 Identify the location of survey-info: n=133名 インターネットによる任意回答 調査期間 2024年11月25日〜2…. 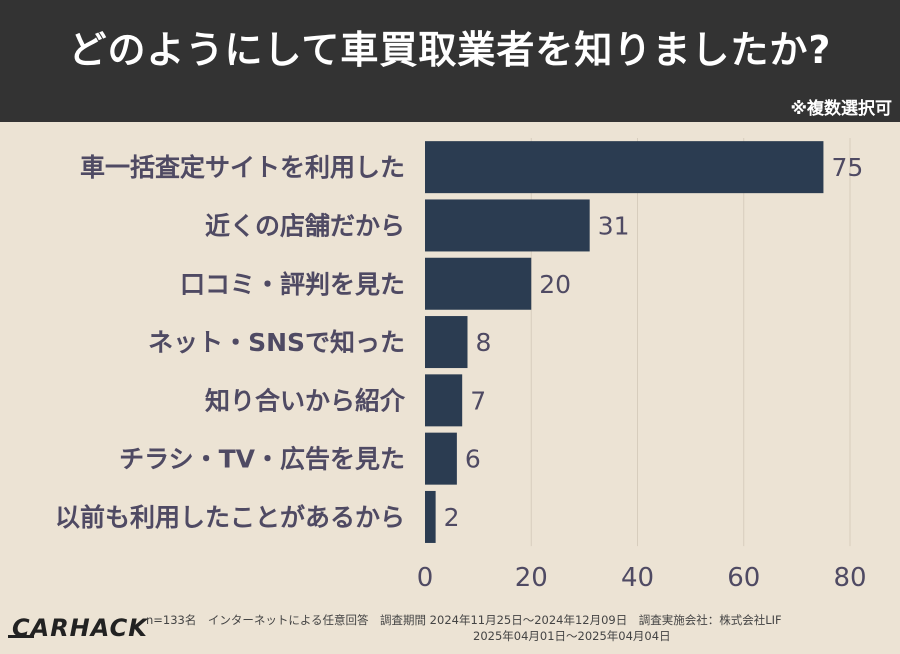
(516, 628).